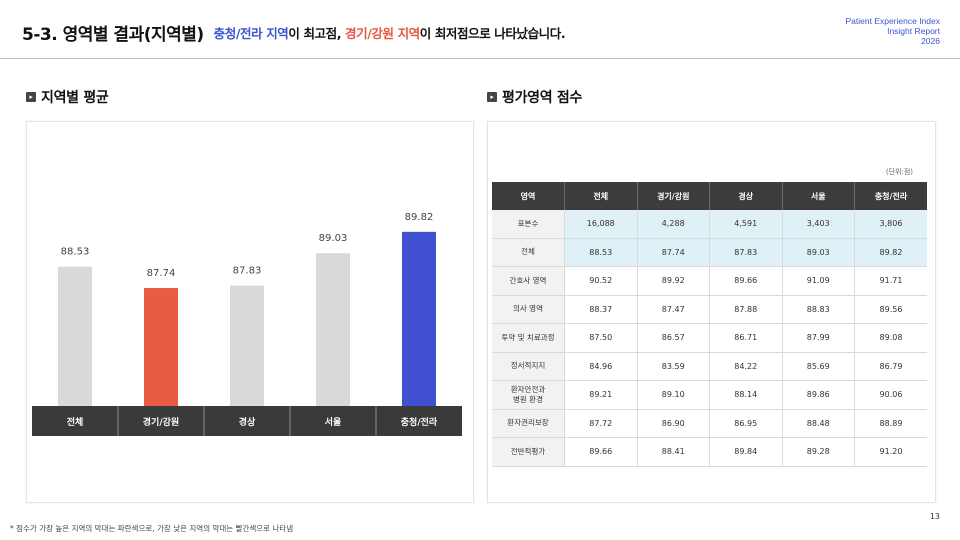  I want to click on table-cell: 86.95, so click(746, 423).